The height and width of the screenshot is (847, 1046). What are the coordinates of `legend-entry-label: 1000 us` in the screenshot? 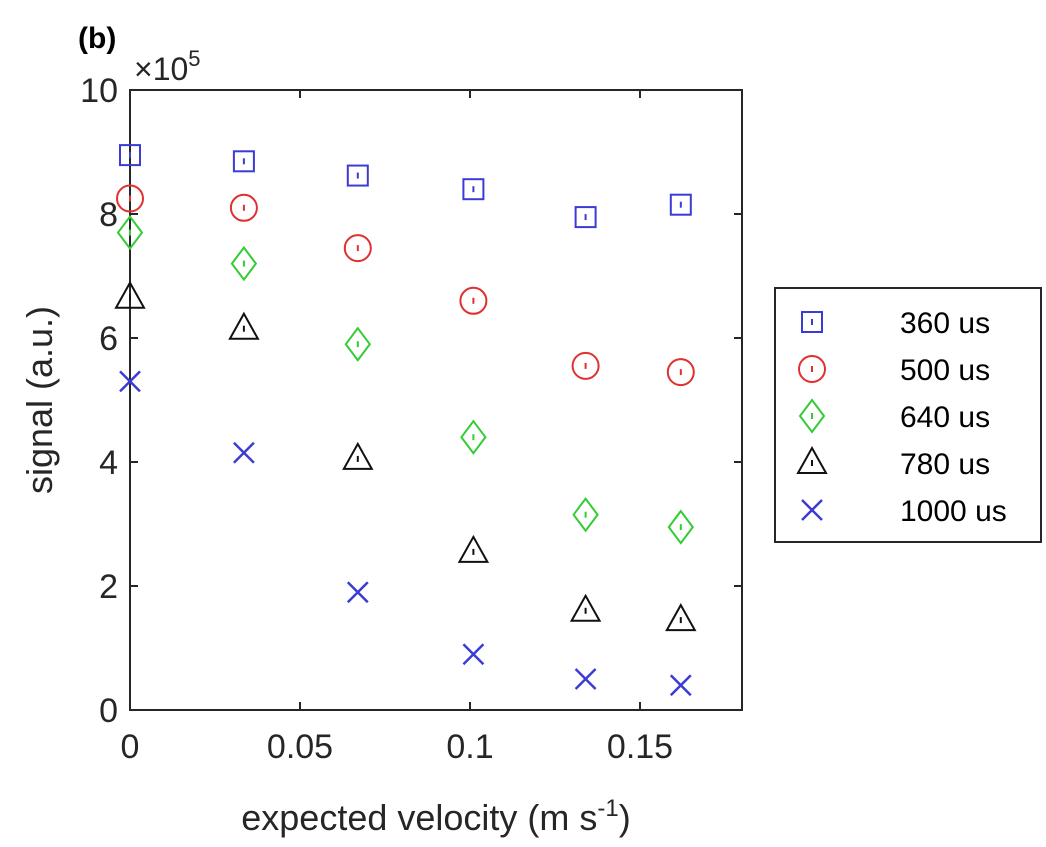 It's located at (953, 511).